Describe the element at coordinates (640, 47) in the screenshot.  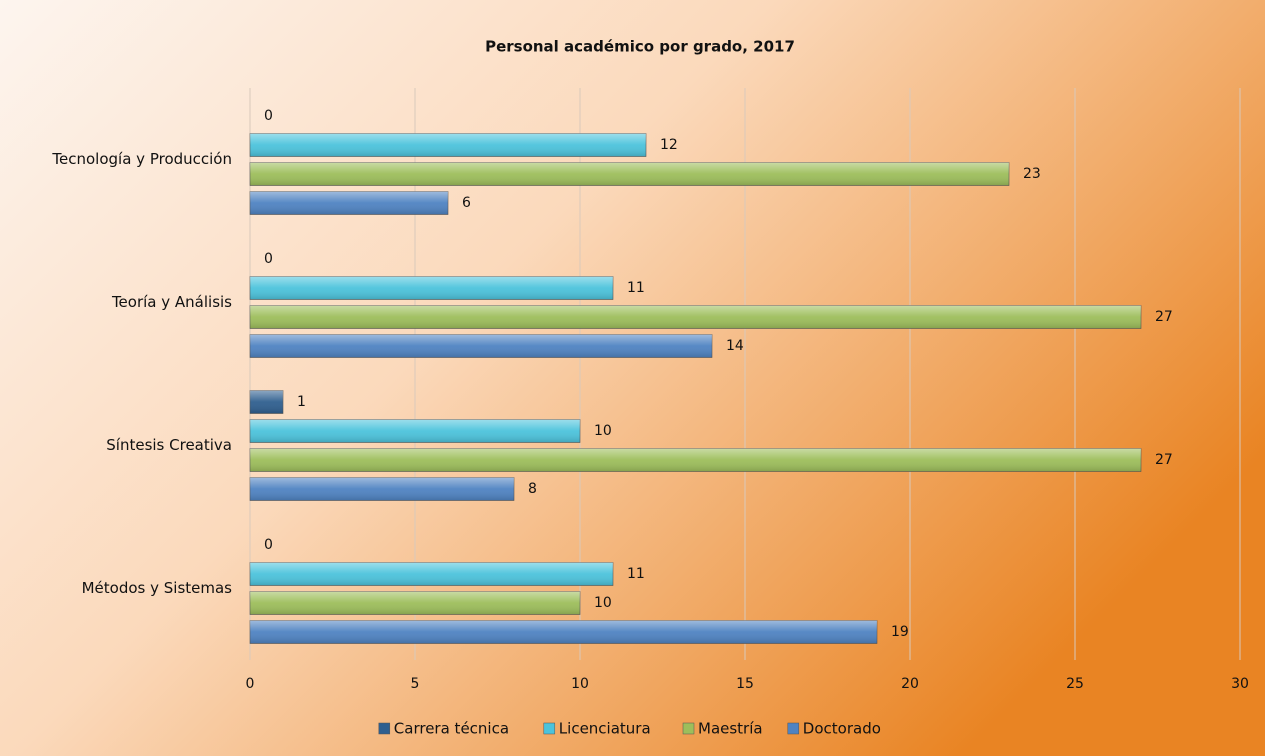
I see `chart-title: Personal académico por grado, 2017` at that location.